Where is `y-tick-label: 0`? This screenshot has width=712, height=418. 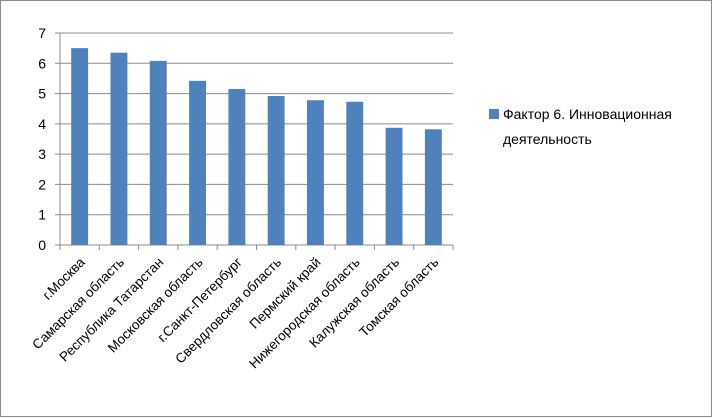 y-tick-label: 0 is located at coordinates (42, 245).